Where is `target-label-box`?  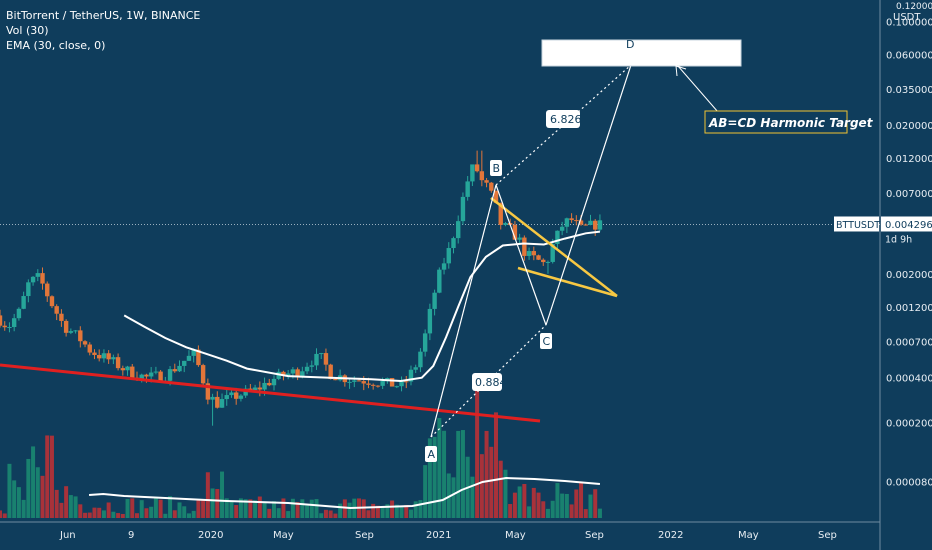
target-label-box is located at coordinates (776, 122).